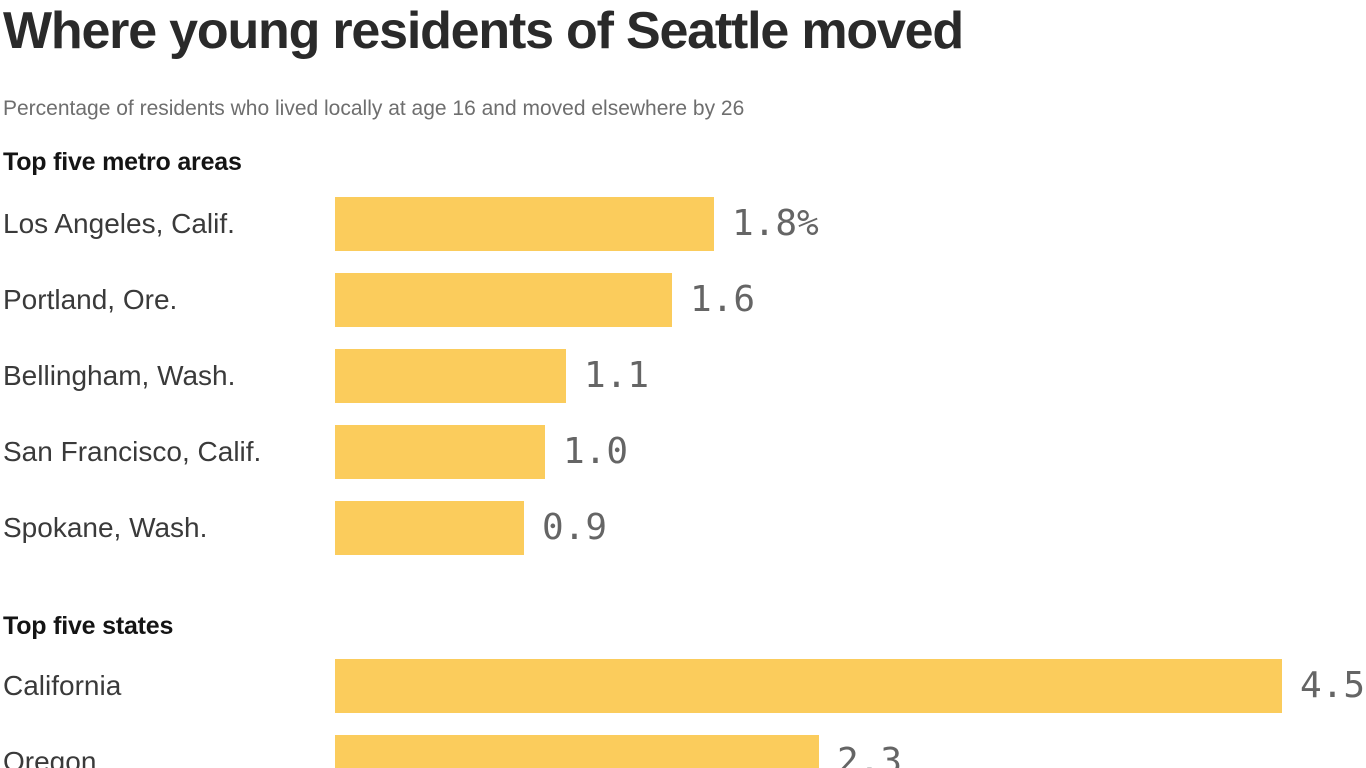 The image size is (1366, 768). What do you see at coordinates (775, 223) in the screenshot?
I see `value-label: 1.8%` at bounding box center [775, 223].